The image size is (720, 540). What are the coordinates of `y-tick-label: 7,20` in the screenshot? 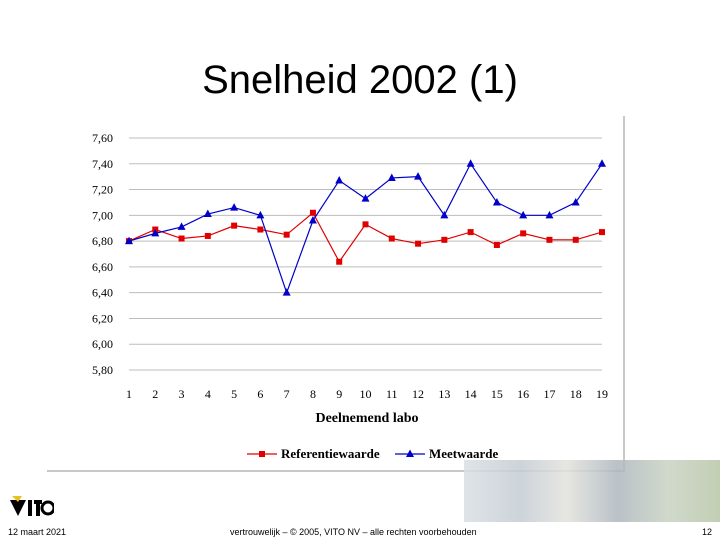 It's located at (102, 190).